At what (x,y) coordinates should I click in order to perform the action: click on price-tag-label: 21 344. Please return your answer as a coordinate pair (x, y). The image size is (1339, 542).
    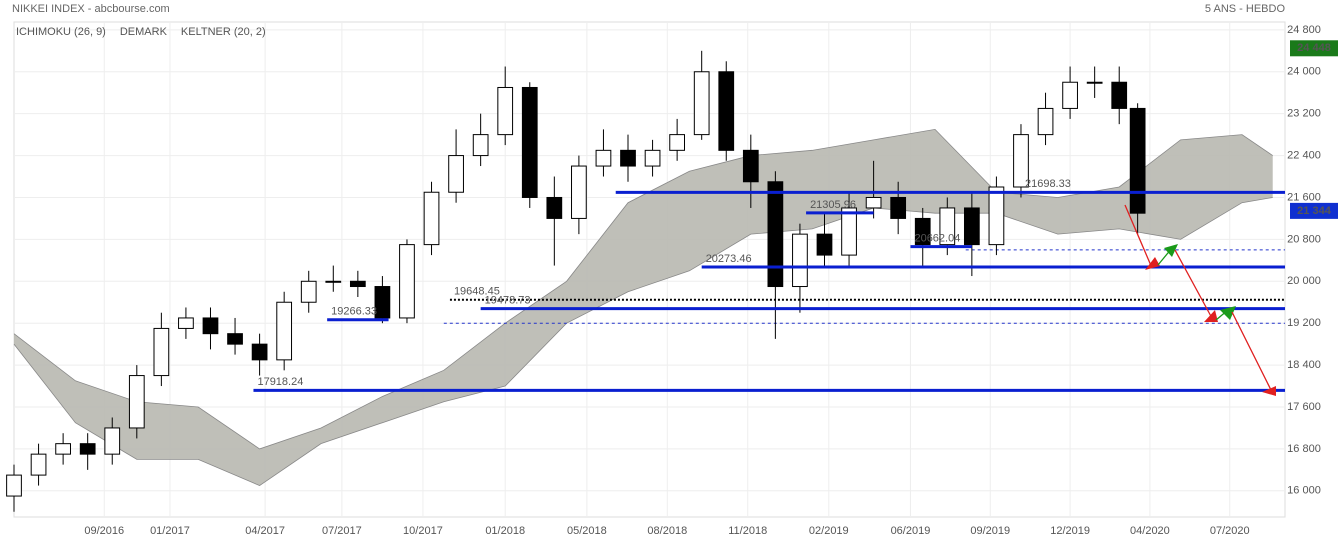
    Looking at the image, I should click on (1314, 211).